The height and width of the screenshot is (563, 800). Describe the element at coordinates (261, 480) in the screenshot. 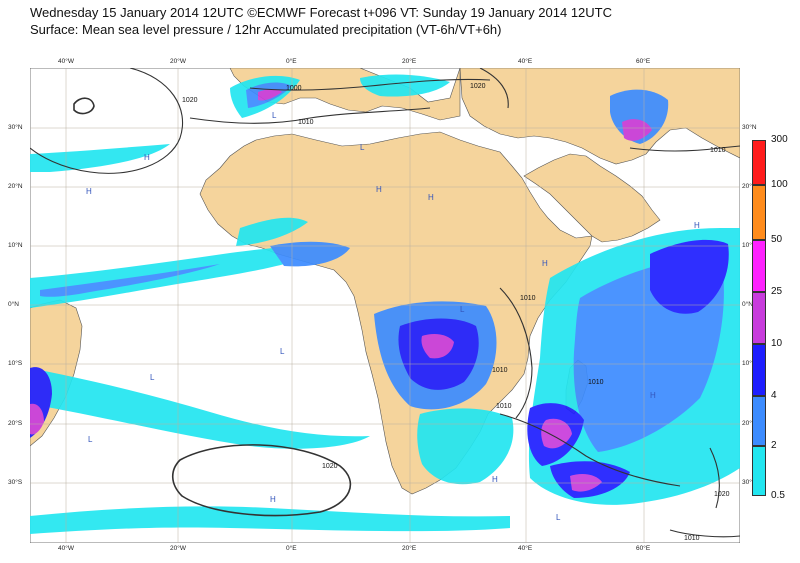

I see `isobar-south-atlantic-high` at that location.